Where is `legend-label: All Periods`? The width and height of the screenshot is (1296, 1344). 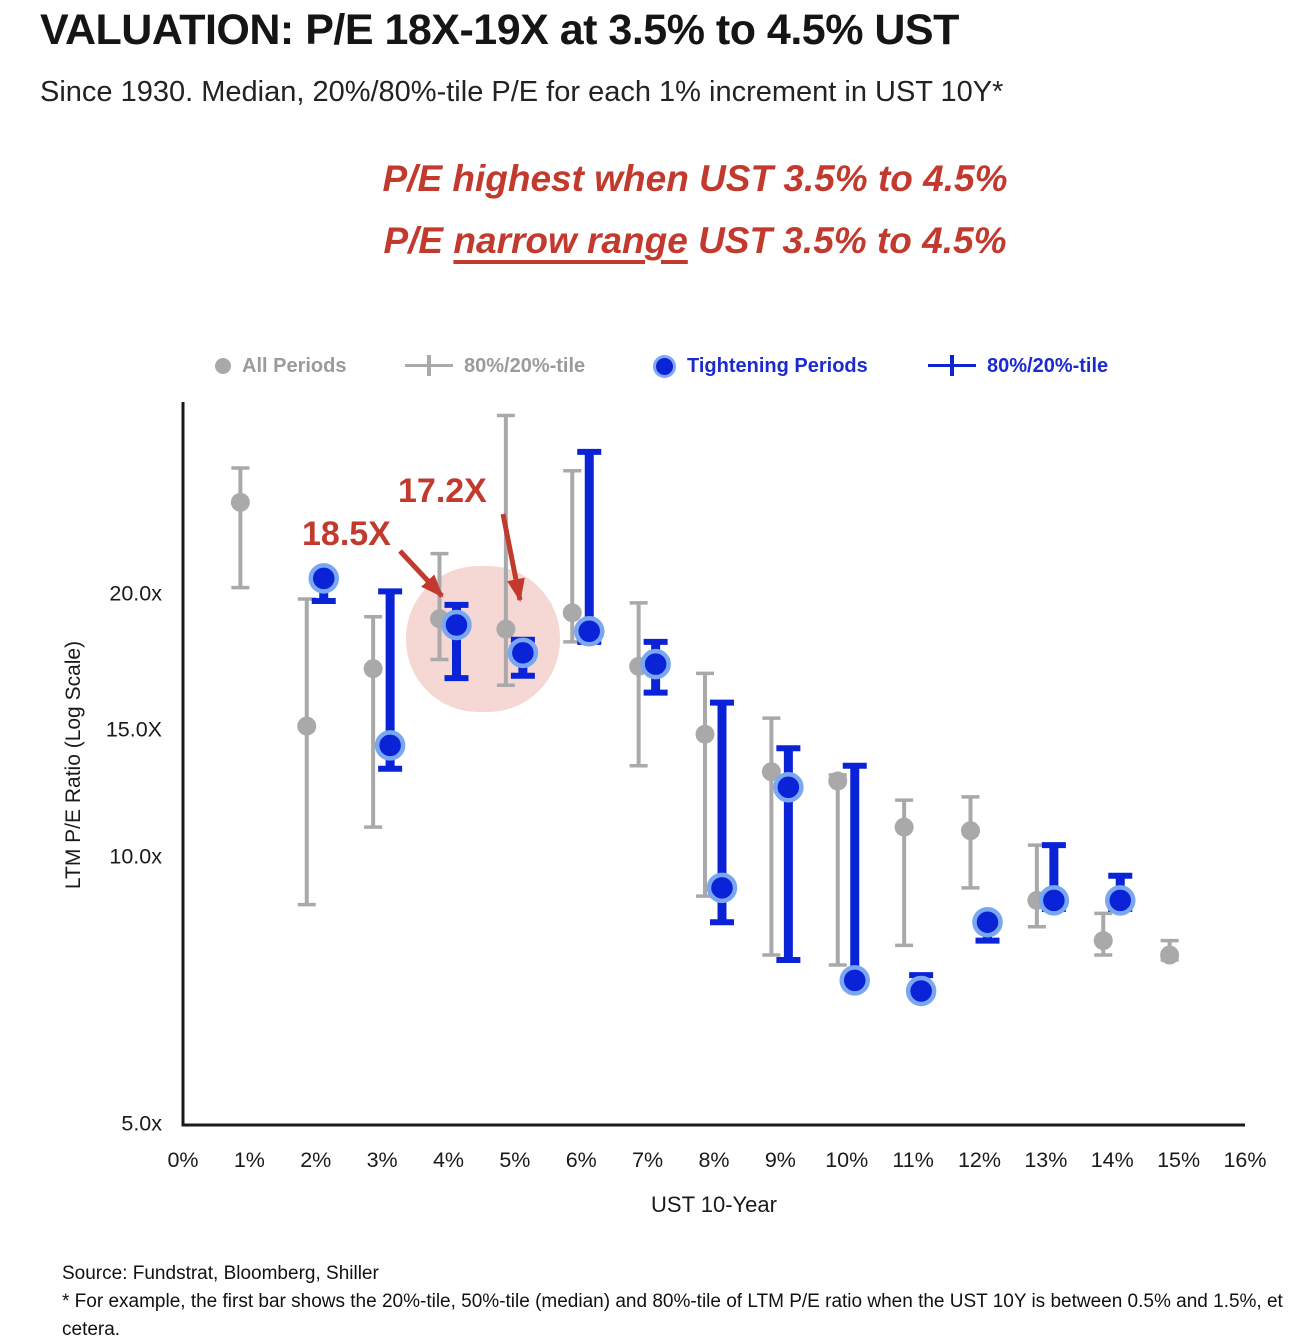
legend-label: All Periods is located at coordinates (294, 365).